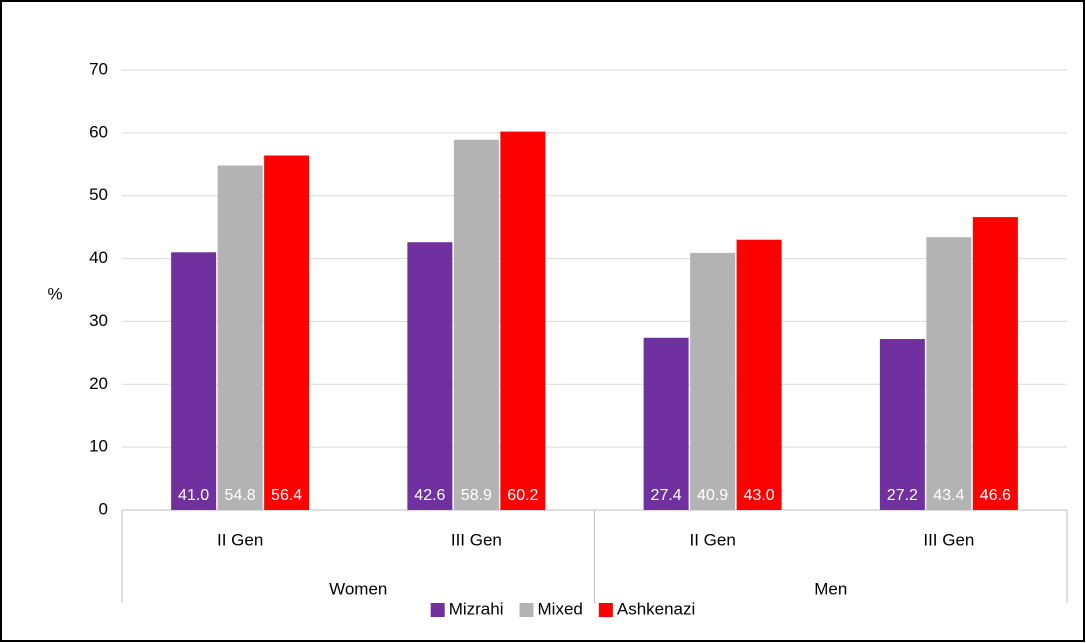 This screenshot has height=643, width=1086. I want to click on y-tick-label: 20, so click(98, 383).